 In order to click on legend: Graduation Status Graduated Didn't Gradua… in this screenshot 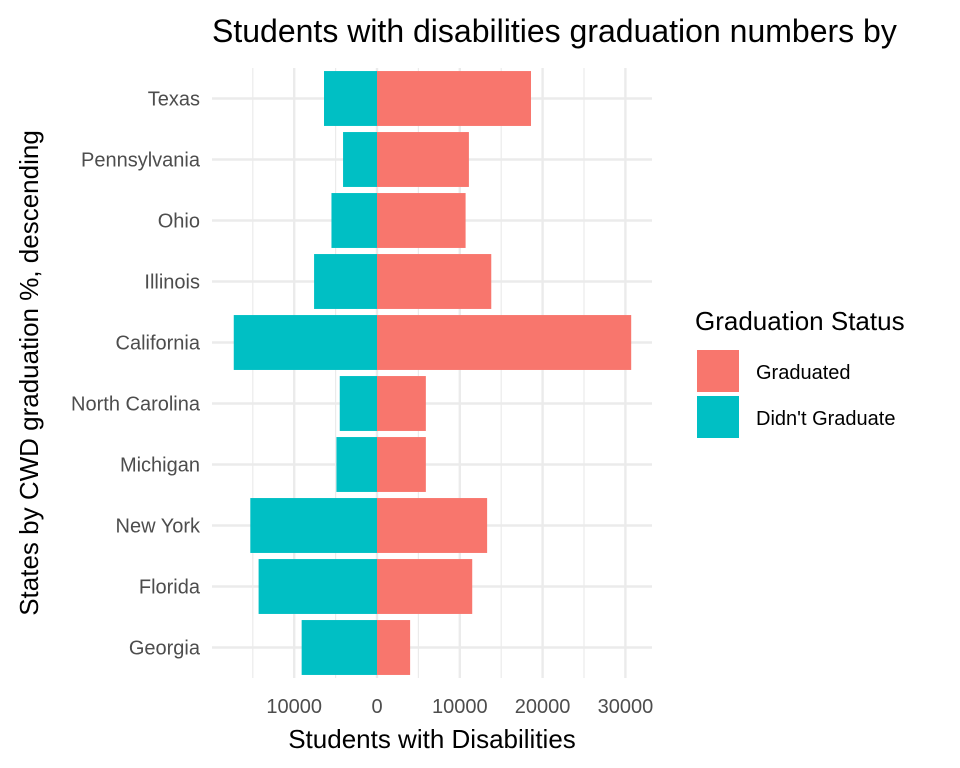, I will do `click(800, 372)`.